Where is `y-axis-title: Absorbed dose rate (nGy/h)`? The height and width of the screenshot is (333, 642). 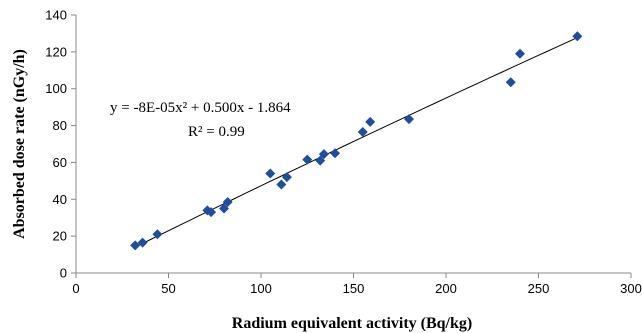 y-axis-title: Absorbed dose rate (nGy/h) is located at coordinates (19, 144).